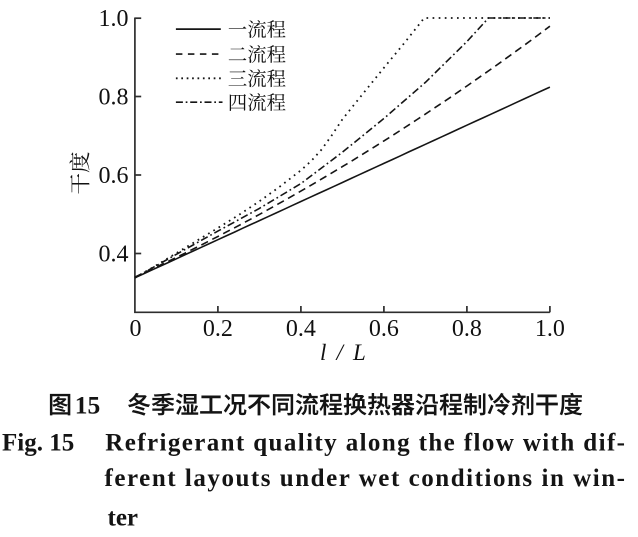 This screenshot has width=638, height=537. I want to click on svg-text: l / L, so click(344, 352).